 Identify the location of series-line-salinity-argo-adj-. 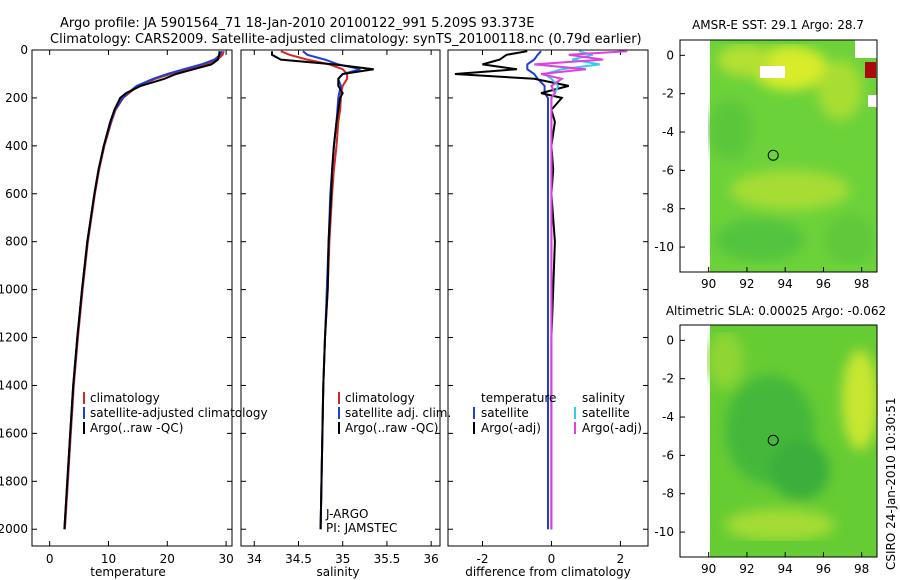
(581, 290).